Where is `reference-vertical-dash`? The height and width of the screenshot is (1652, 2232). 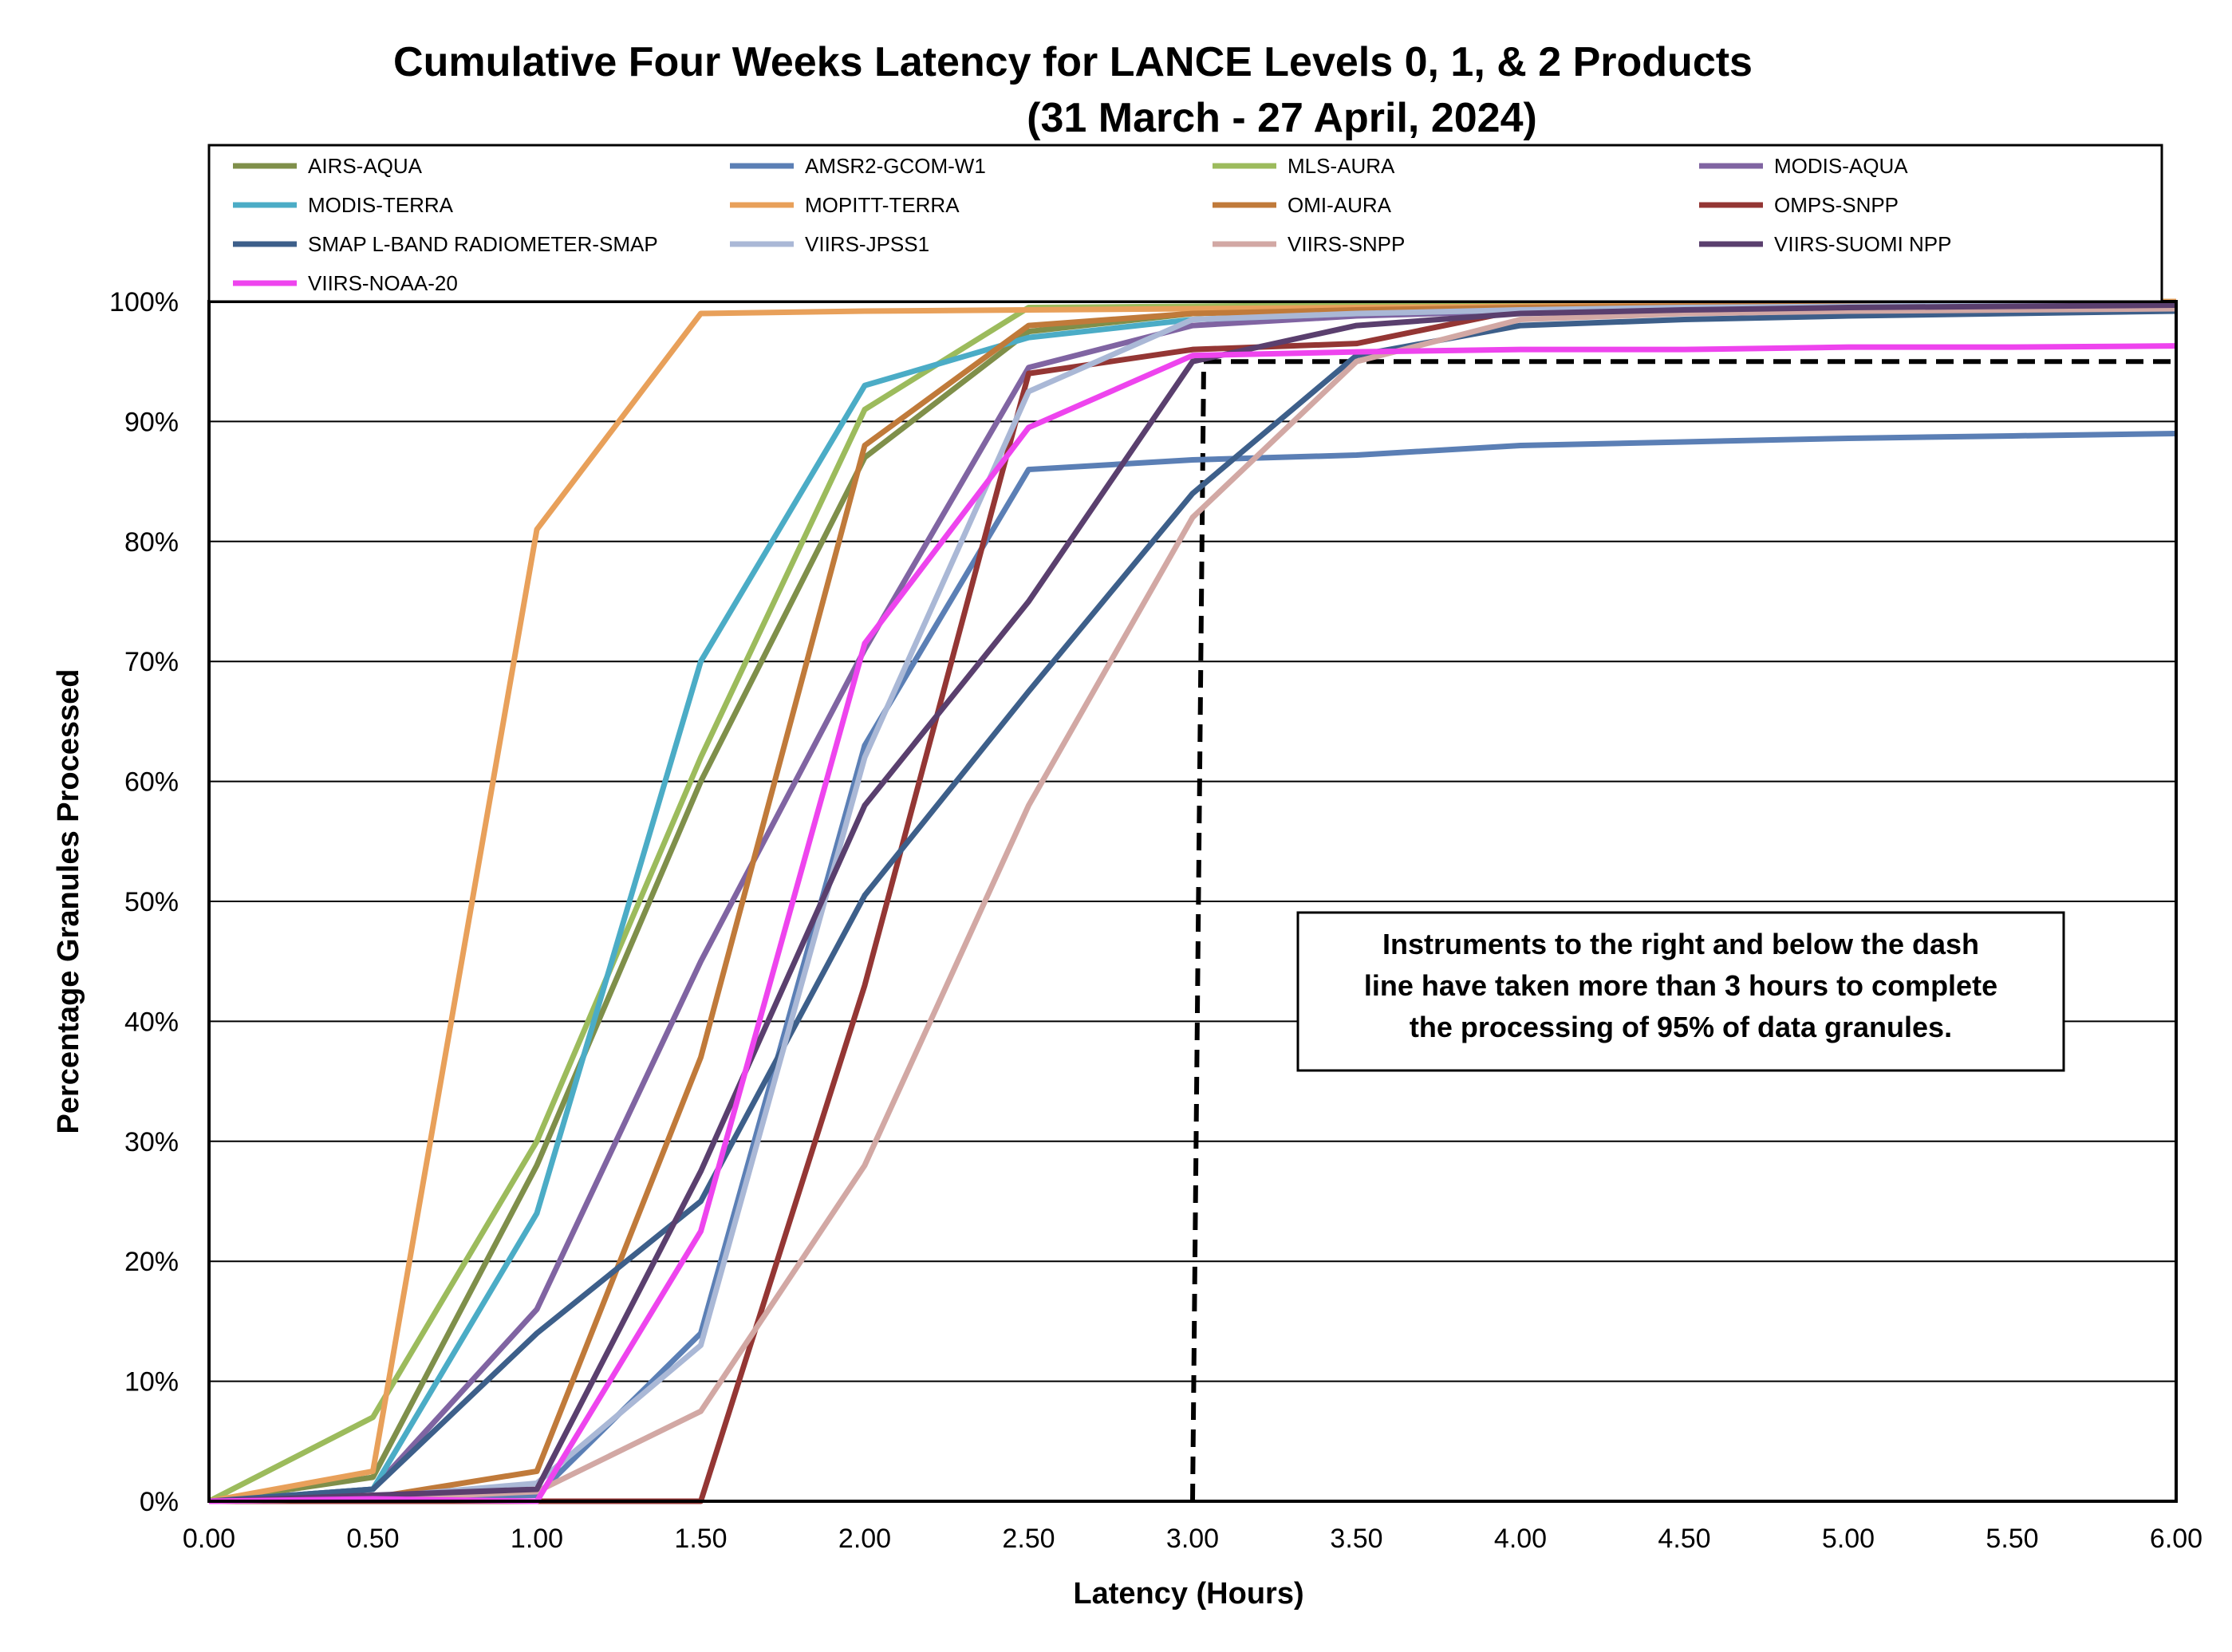 reference-vertical-dash is located at coordinates (1198, 931).